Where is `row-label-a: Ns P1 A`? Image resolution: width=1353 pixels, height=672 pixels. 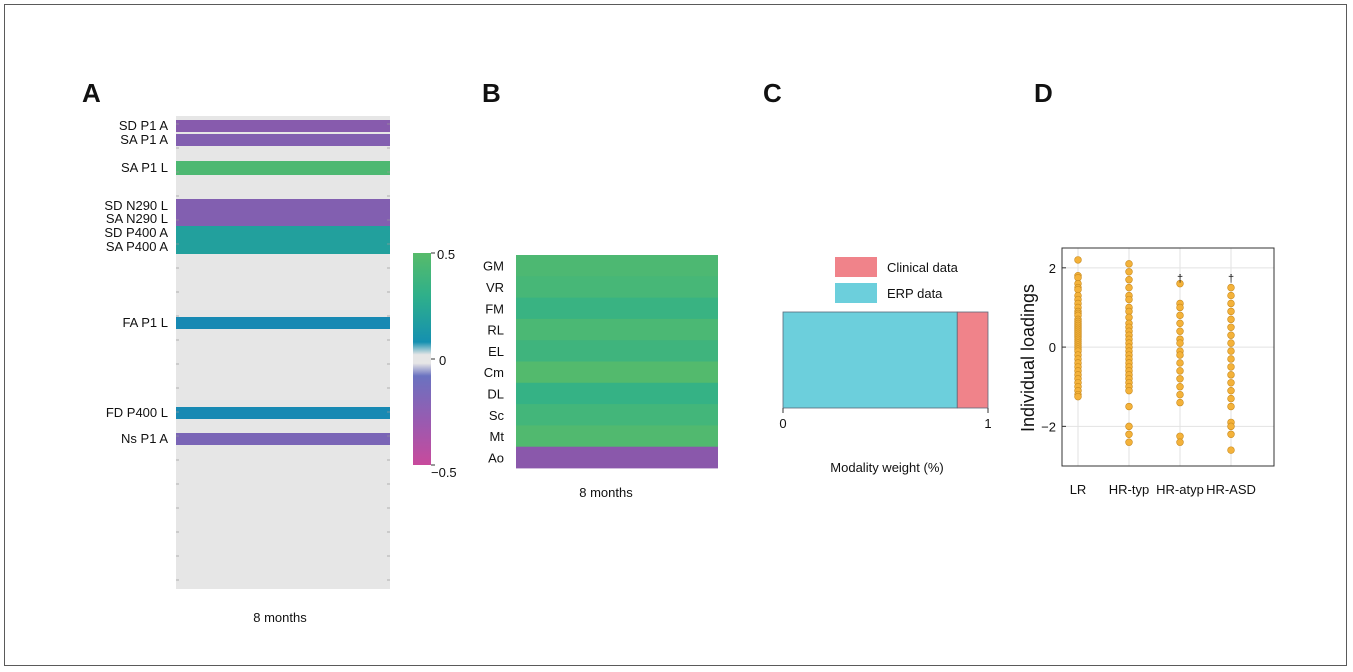 row-label-a: Ns P1 A is located at coordinates (144, 438).